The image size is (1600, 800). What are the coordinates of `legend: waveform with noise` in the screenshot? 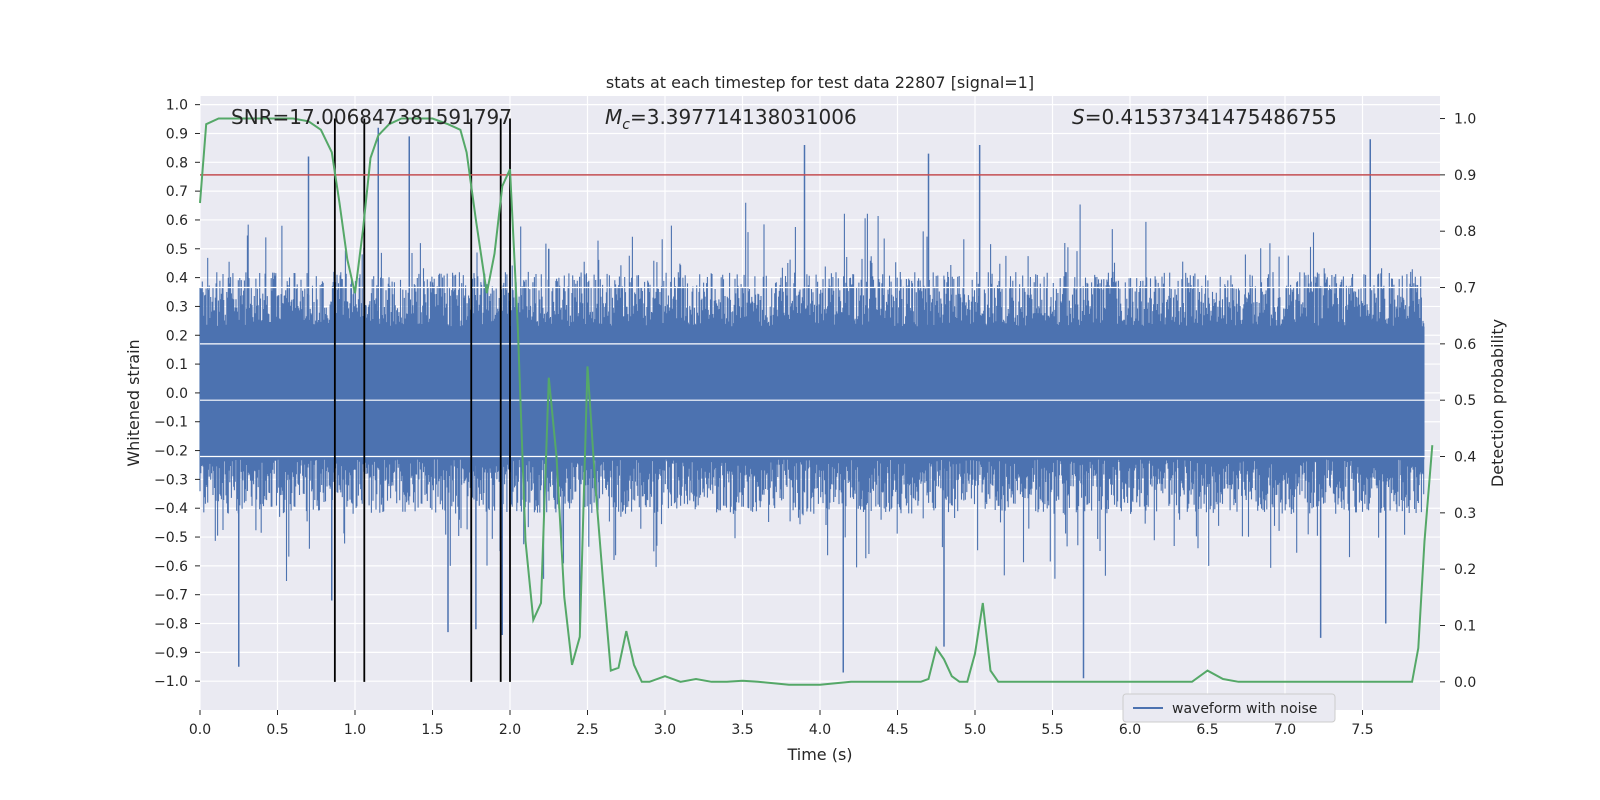 It's located at (1229, 708).